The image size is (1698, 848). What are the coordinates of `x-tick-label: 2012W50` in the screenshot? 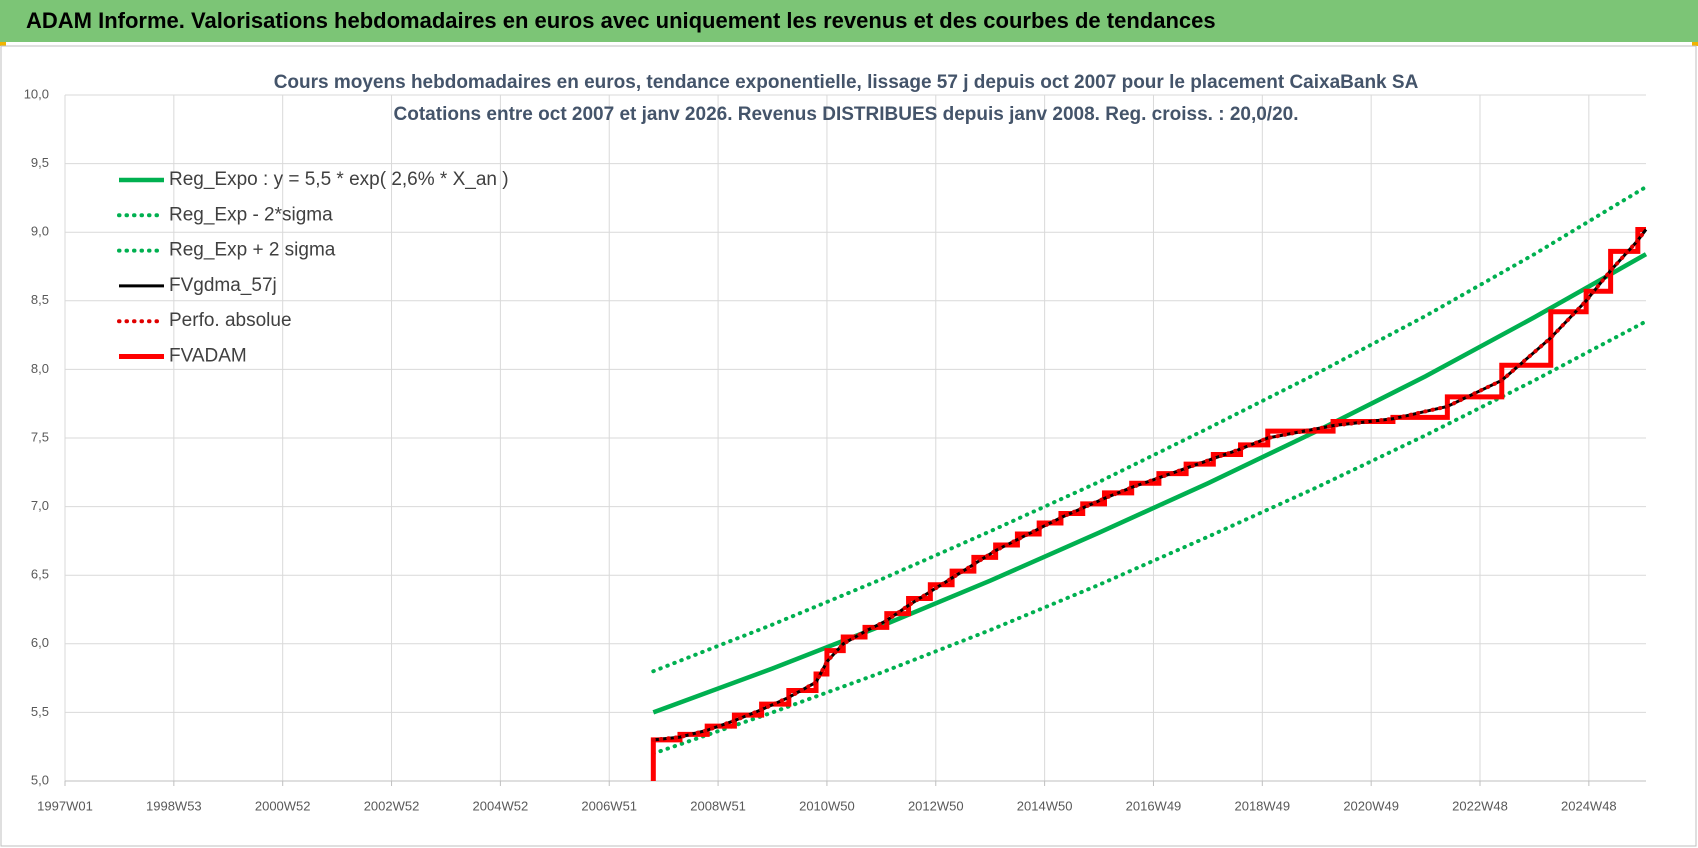 It's located at (936, 805).